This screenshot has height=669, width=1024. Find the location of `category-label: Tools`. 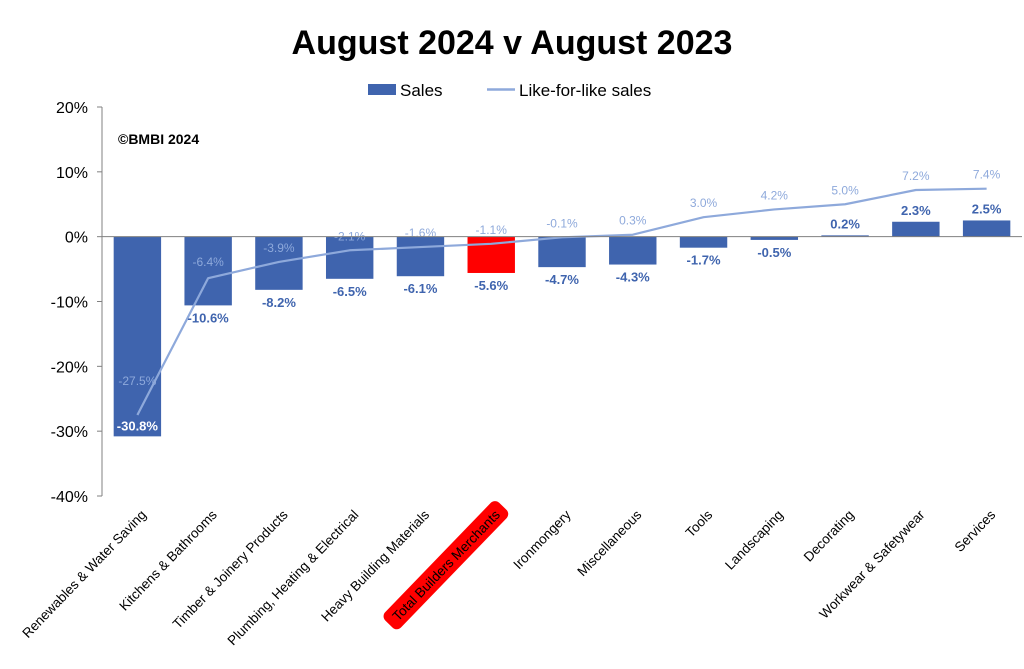

category-label: Tools is located at coordinates (699, 523).